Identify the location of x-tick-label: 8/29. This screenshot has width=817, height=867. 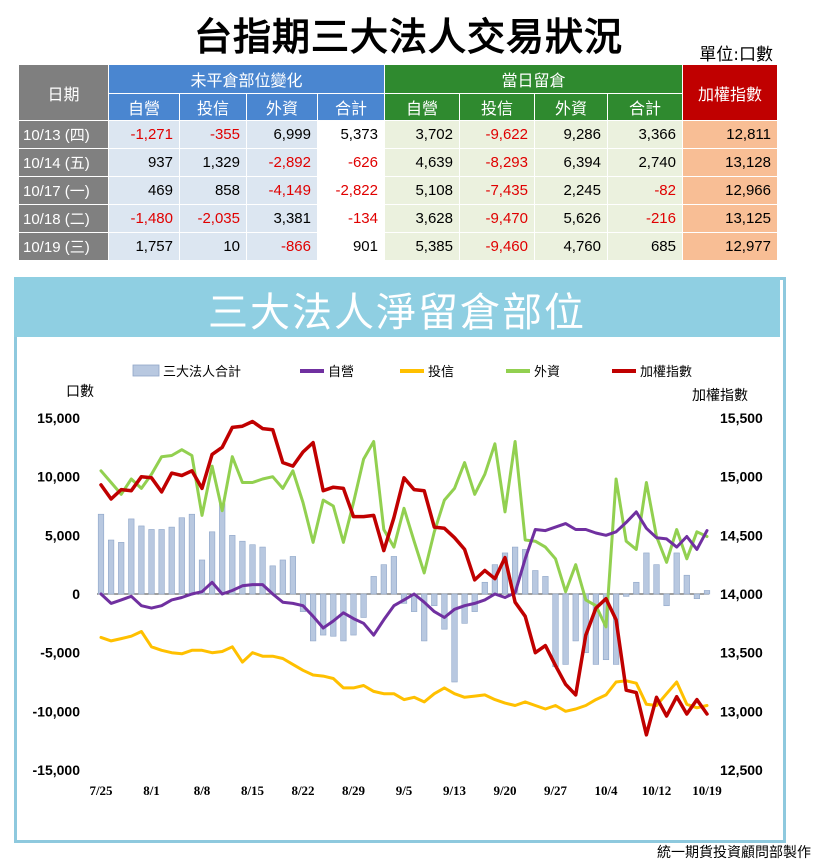
(354, 790).